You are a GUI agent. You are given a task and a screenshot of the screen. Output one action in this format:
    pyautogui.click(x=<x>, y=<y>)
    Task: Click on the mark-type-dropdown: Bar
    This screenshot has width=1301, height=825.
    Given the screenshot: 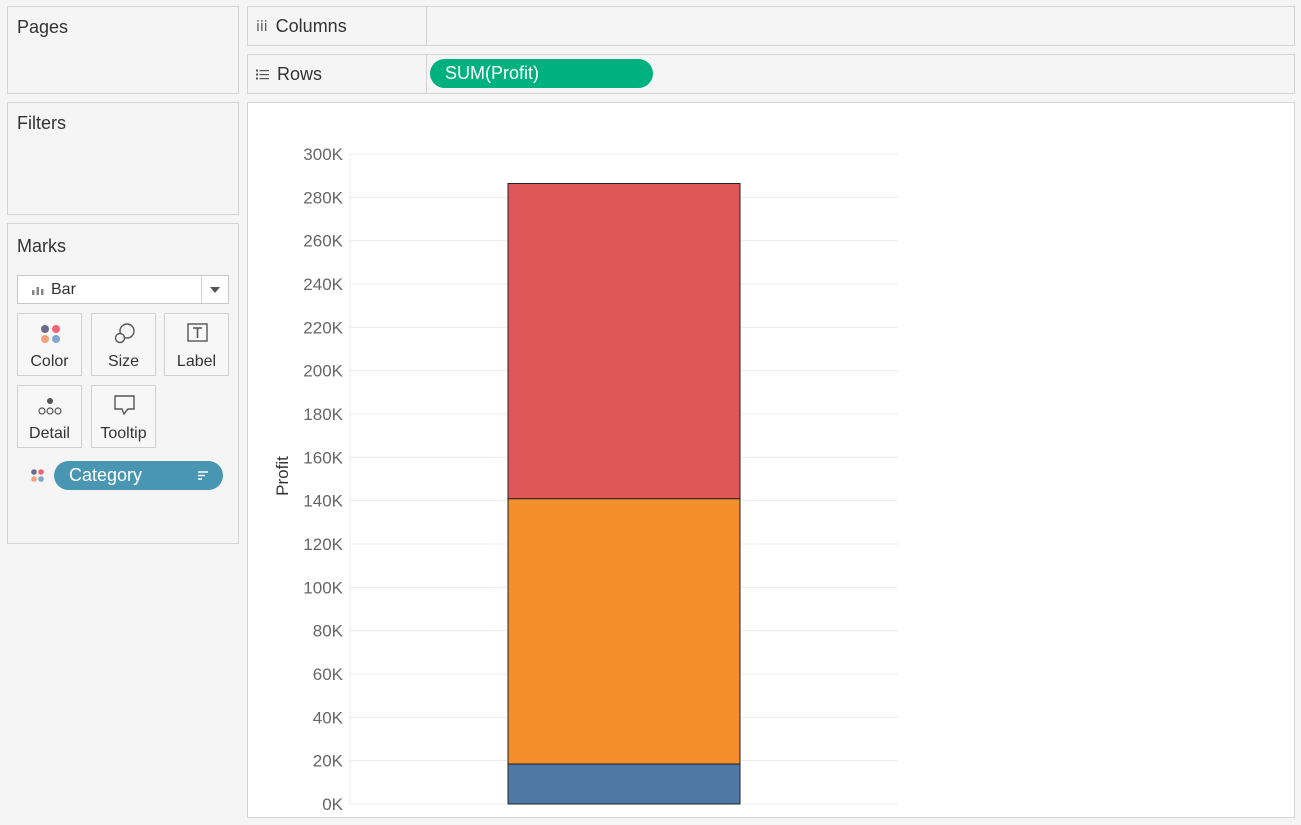 What is the action you would take?
    pyautogui.click(x=123, y=289)
    